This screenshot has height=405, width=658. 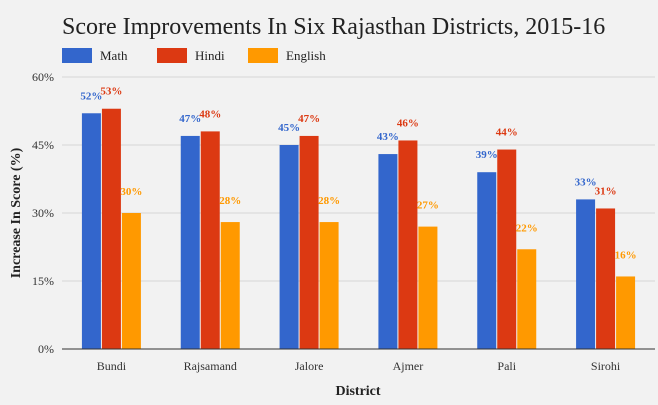 What do you see at coordinates (111, 228) in the screenshot?
I see `bar-hindi-bundi` at bounding box center [111, 228].